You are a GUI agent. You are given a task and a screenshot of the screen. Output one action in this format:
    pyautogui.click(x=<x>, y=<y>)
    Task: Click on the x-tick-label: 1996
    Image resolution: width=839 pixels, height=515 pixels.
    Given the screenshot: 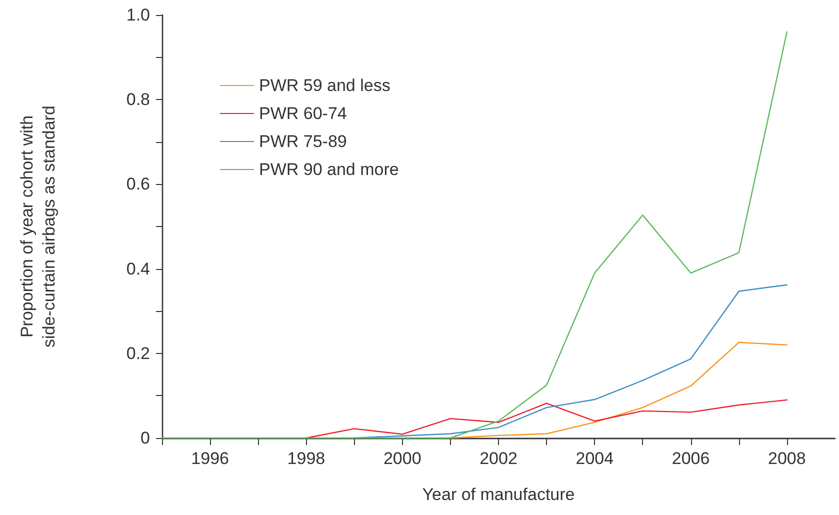 What is the action you would take?
    pyautogui.click(x=210, y=458)
    